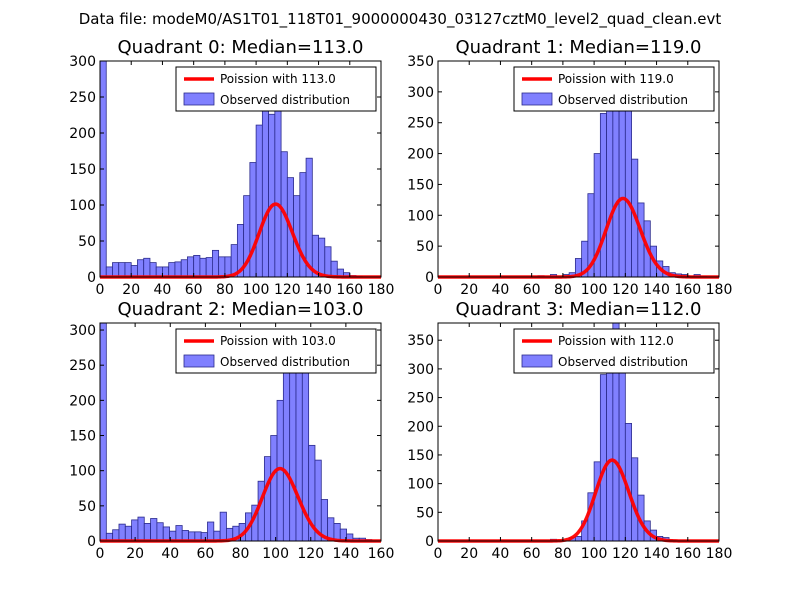 Image resolution: width=800 pixels, height=600 pixels. Describe the element at coordinates (563, 290) in the screenshot. I see `x-tick-label: 80` at that location.